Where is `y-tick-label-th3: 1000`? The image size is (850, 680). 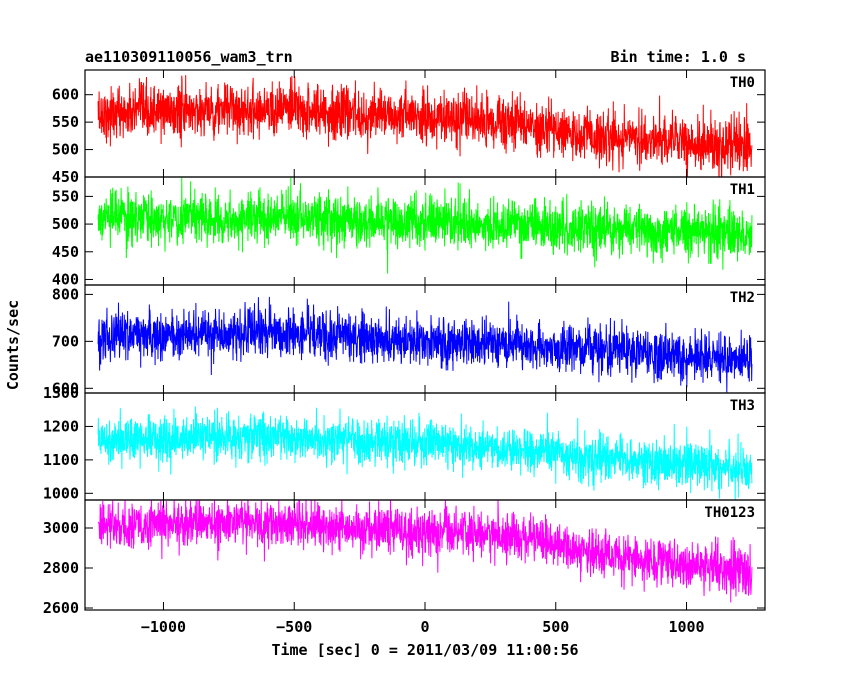 y-tick-label-th3: 1000 is located at coordinates (61, 493).